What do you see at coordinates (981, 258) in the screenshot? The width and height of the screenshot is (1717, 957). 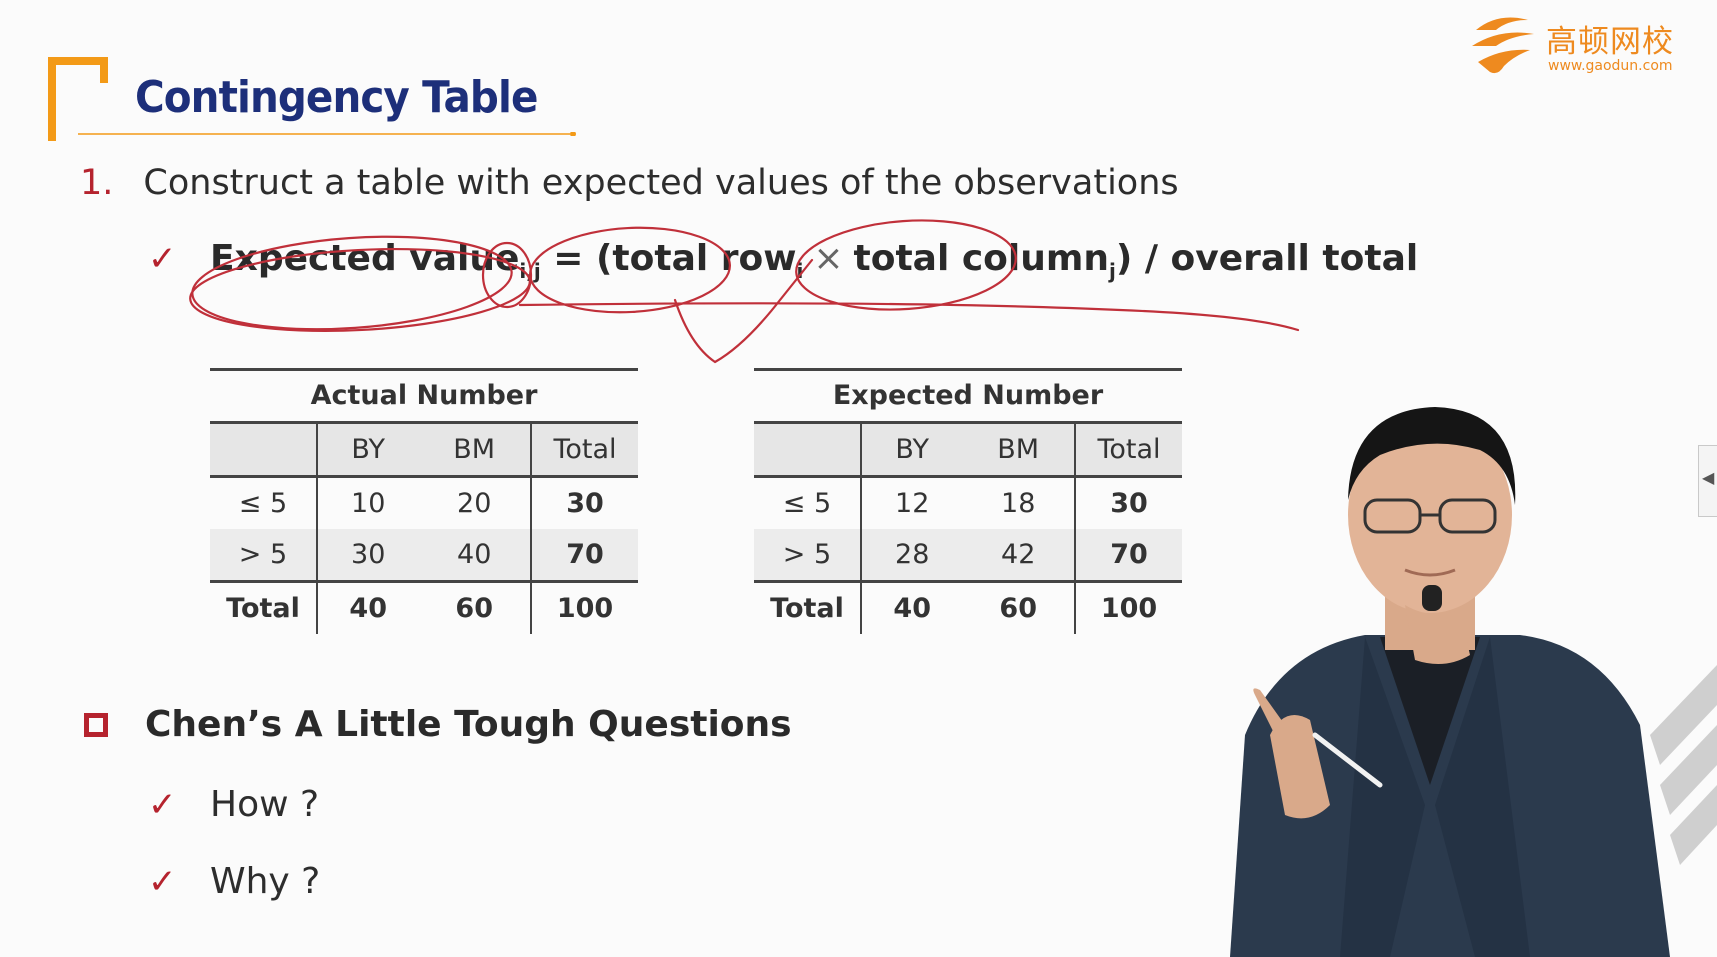 I see `formula-col: total column` at bounding box center [981, 258].